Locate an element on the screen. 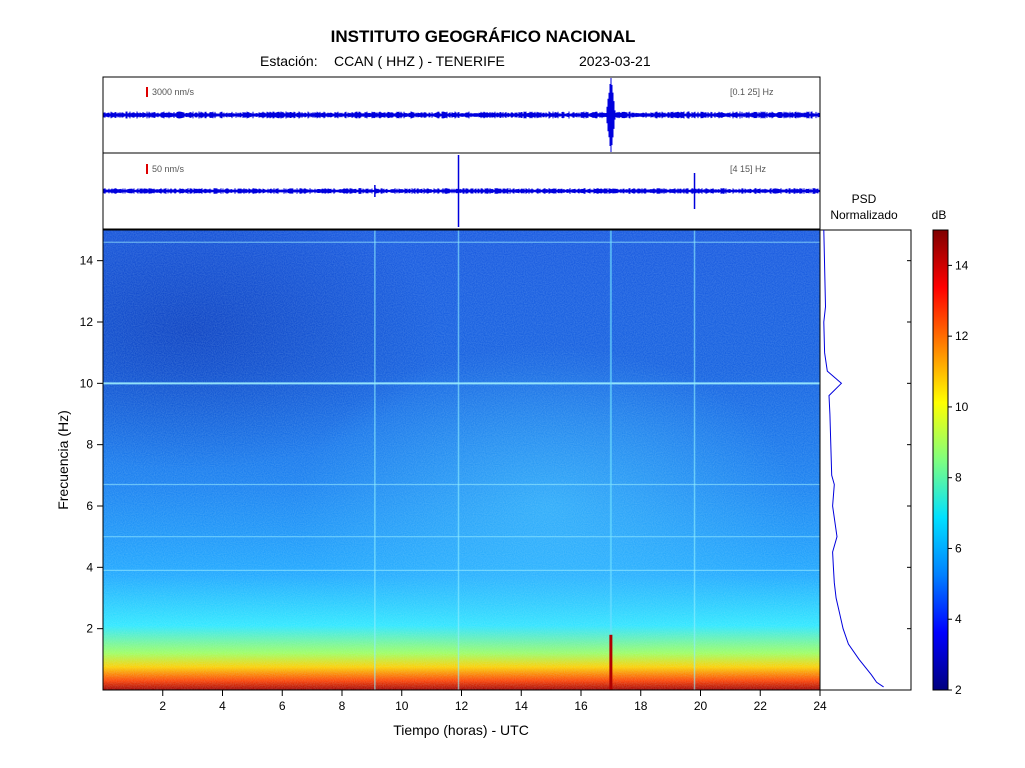 Image resolution: width=1025 pixels, height=768 pixels. colorbar-tick-label: 6 is located at coordinates (958, 548).